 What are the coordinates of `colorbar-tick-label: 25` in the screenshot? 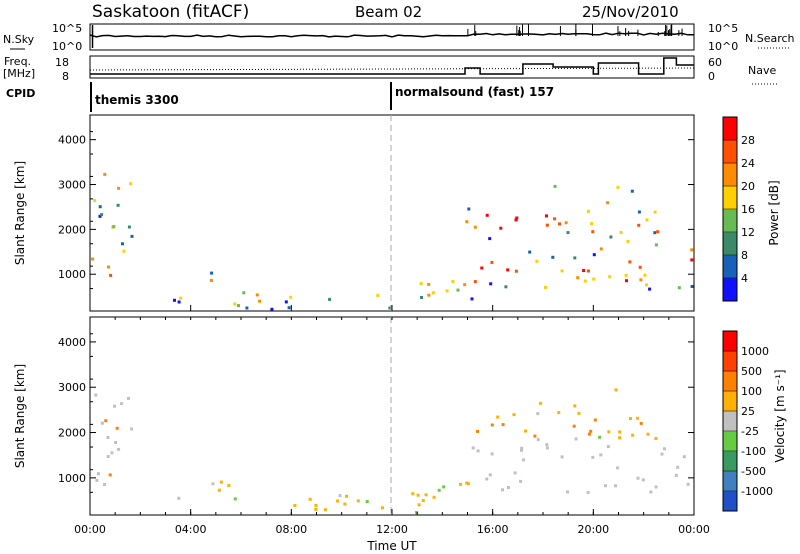 It's located at (748, 411).